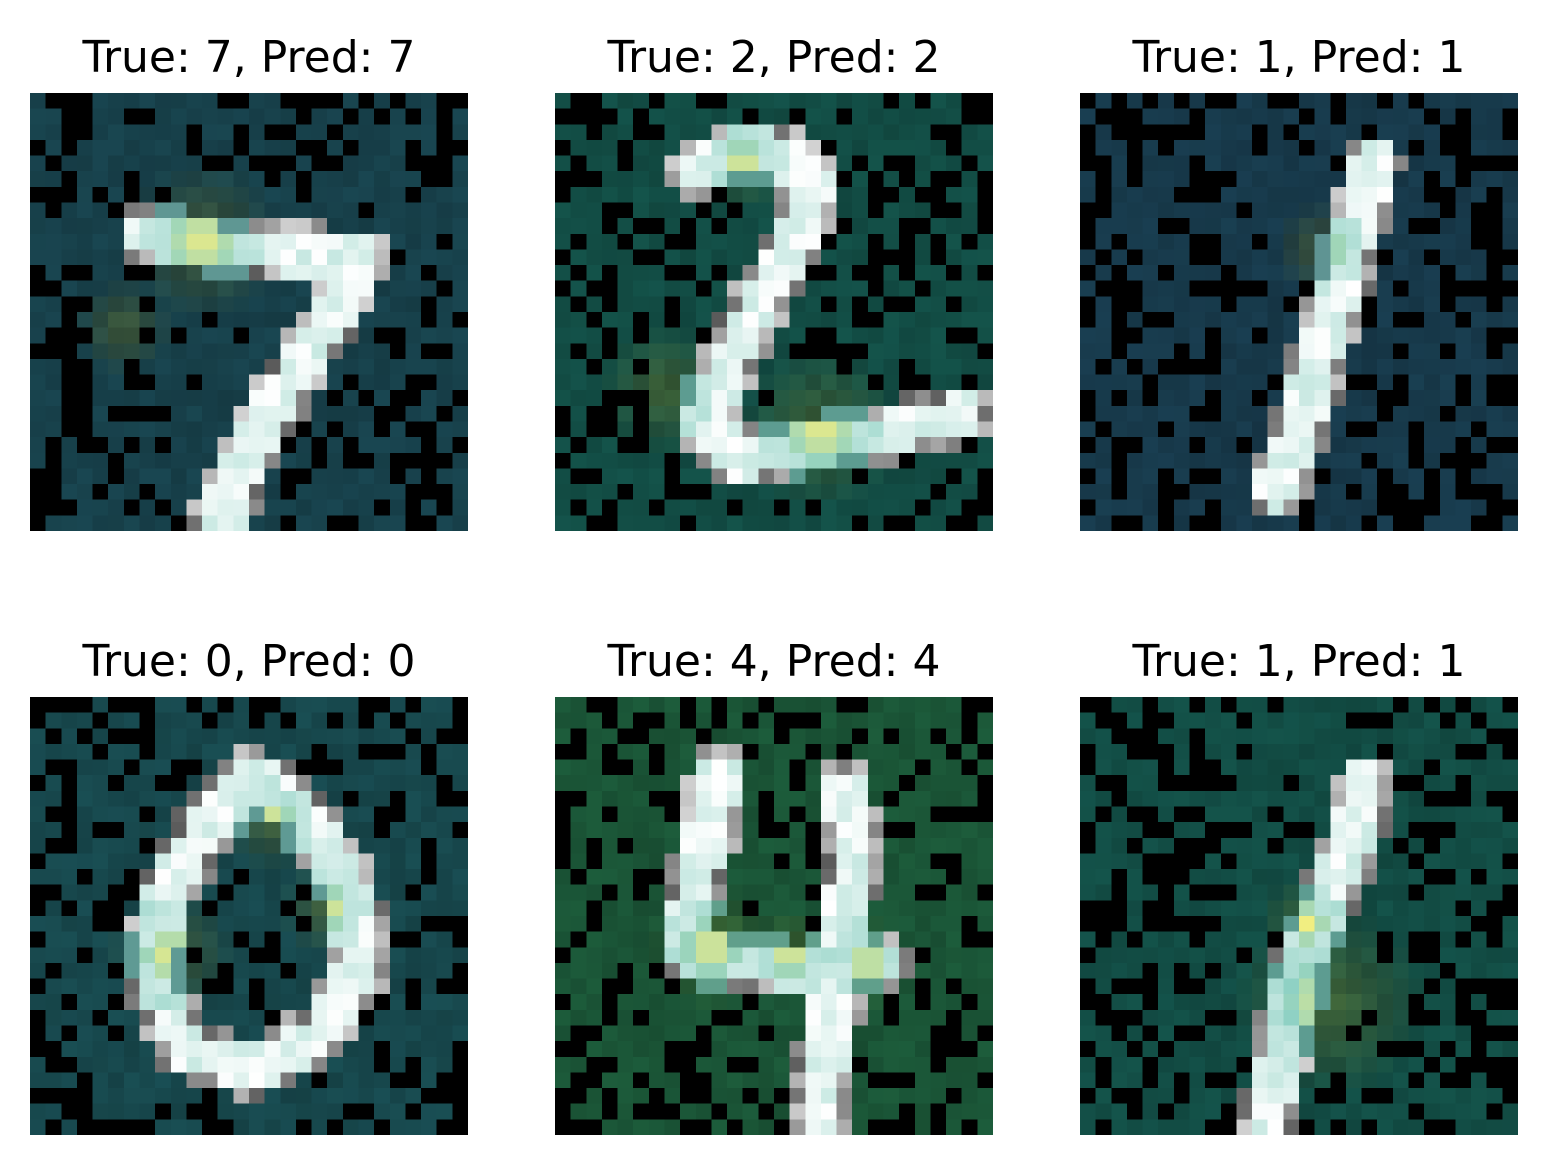 The height and width of the screenshot is (1165, 1548). What do you see at coordinates (774, 661) in the screenshot?
I see `panel-title: True: 4, Pred: 4` at bounding box center [774, 661].